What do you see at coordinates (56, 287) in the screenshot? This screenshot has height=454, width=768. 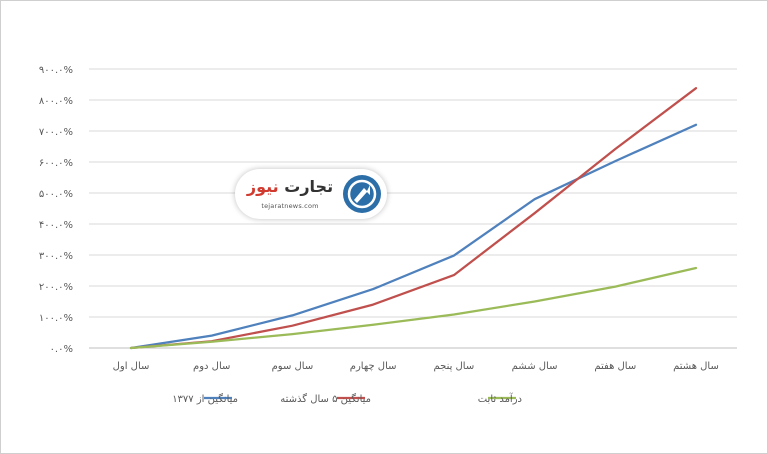 I see `y-tick-label: ۲۰۰.۰%` at bounding box center [56, 287].